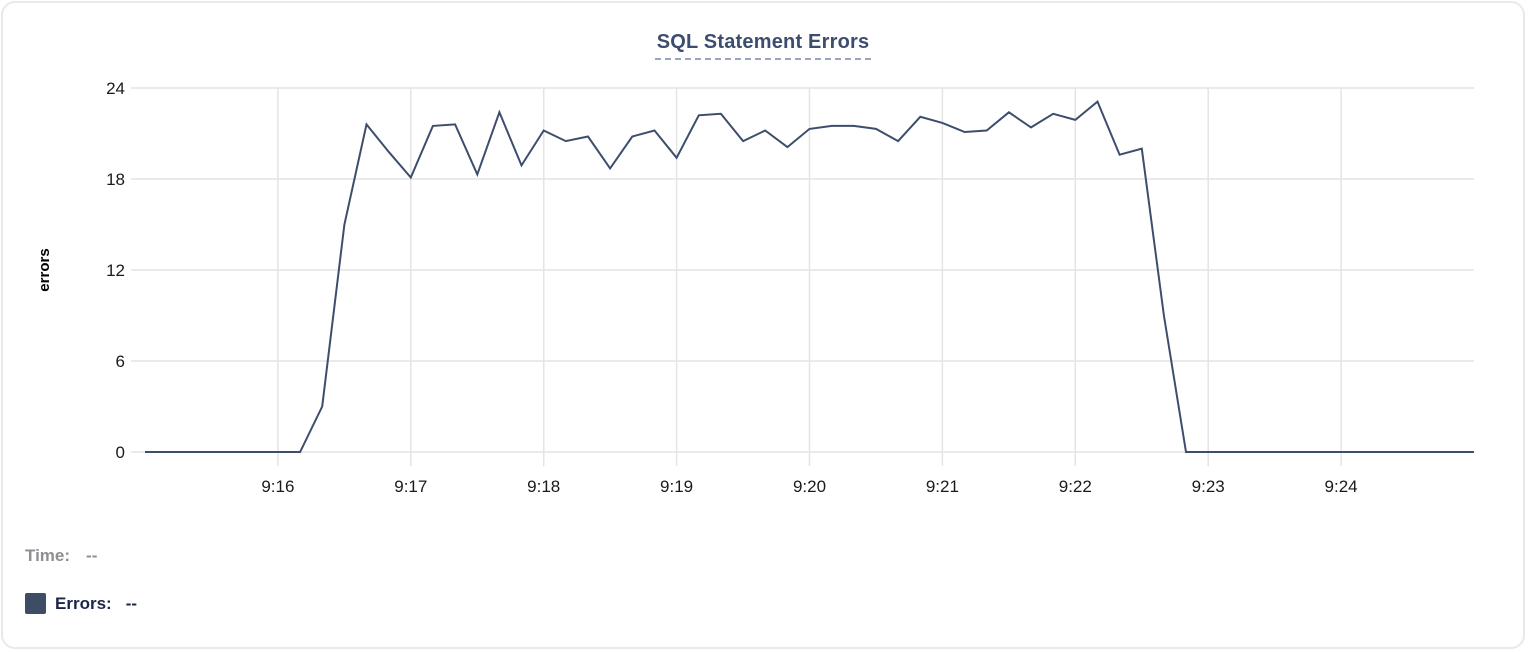 The image size is (1528, 652). Describe the element at coordinates (115, 270) in the screenshot. I see `y-axis-tick-label: 12` at that location.